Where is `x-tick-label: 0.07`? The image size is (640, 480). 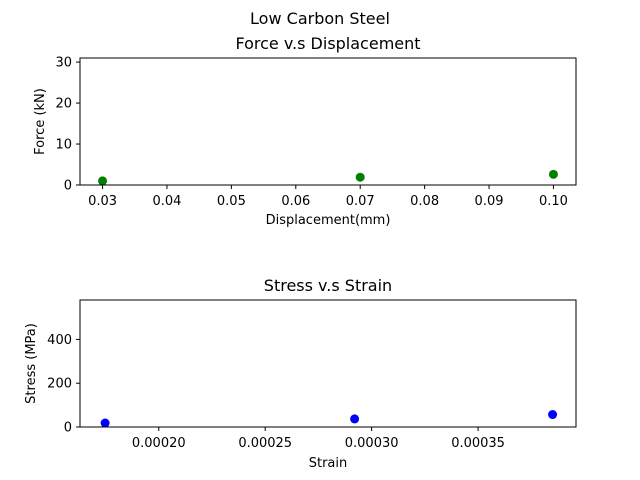 x-tick-label: 0.07 is located at coordinates (360, 201).